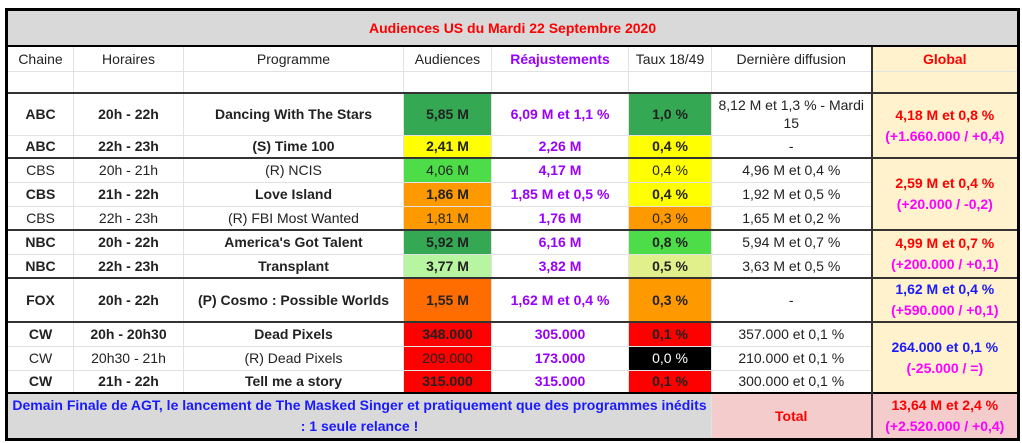 This screenshot has width=1022, height=443. What do you see at coordinates (447, 114) in the screenshot?
I see `audience-cell: 5,85 M` at bounding box center [447, 114].